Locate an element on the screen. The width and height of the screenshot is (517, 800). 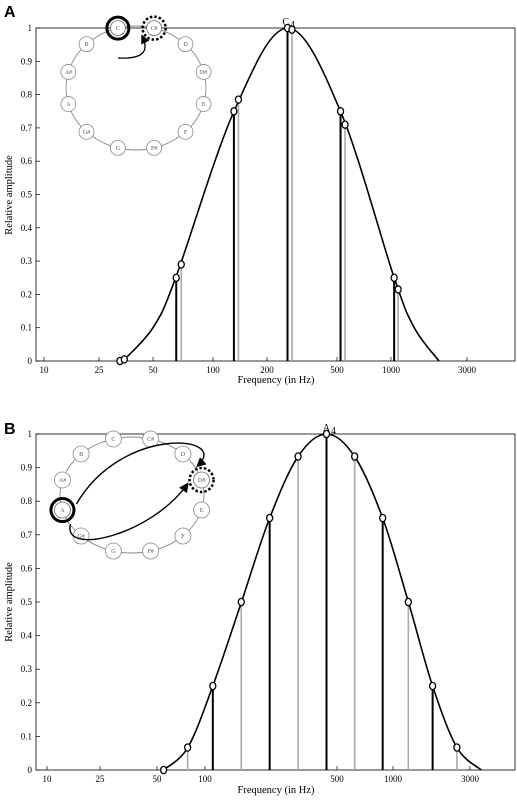
y-tick-label: 0.9 is located at coordinates (27, 468).